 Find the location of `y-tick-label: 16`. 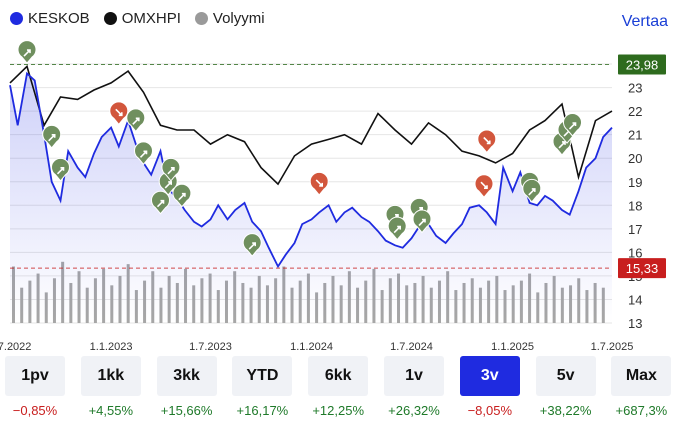

y-tick-label: 16 is located at coordinates (635, 252).